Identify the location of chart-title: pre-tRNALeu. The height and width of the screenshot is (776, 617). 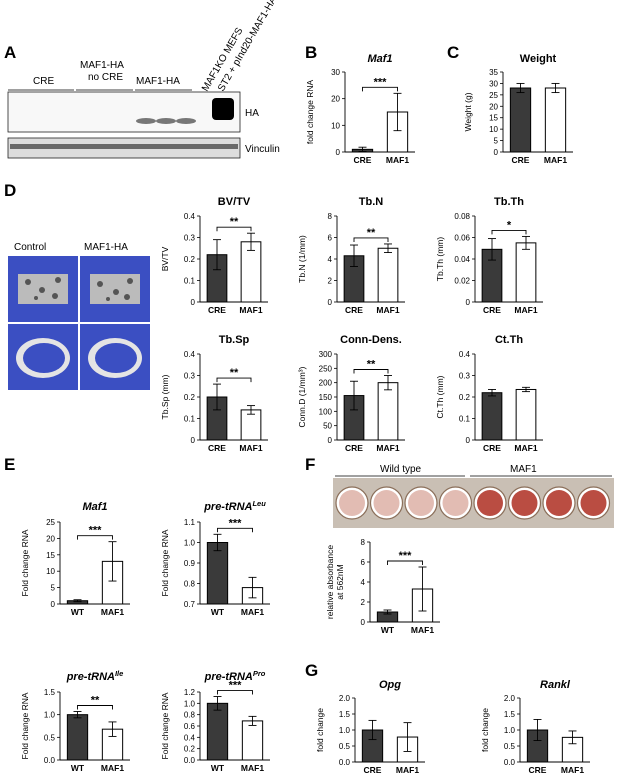
(234, 506).